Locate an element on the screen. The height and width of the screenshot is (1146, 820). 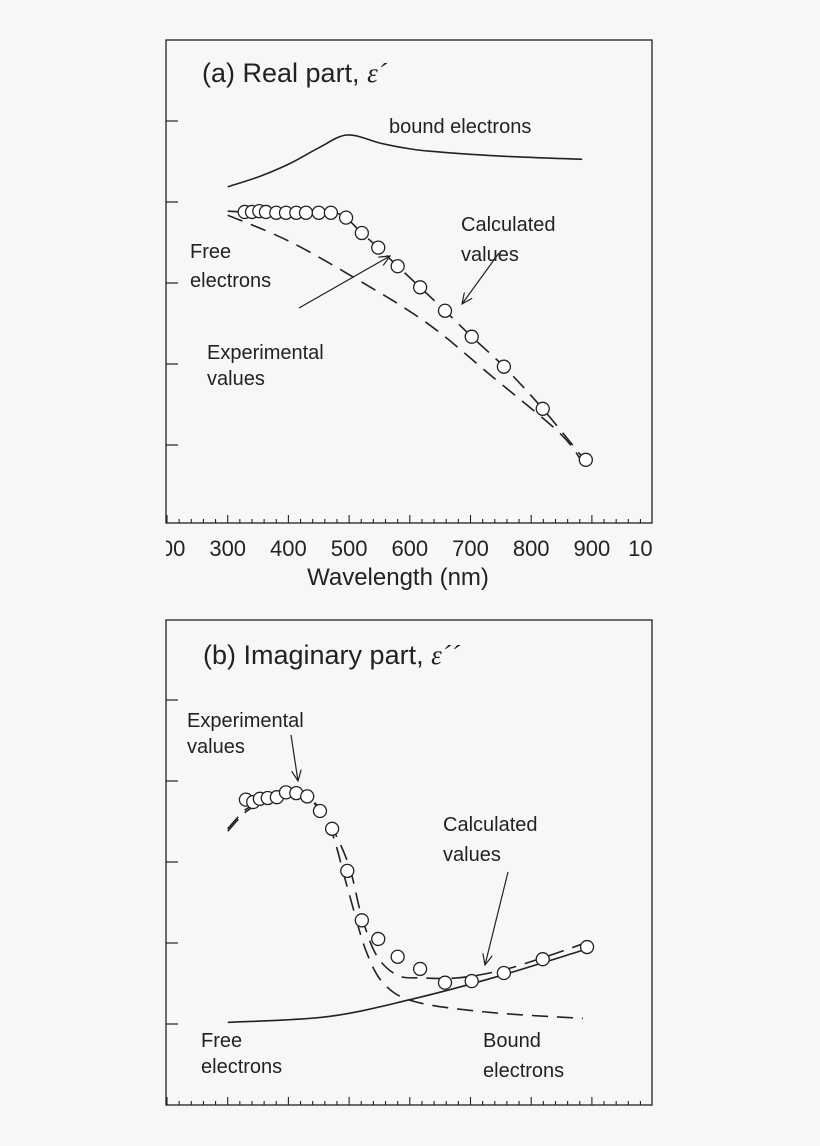
label-experimental-b-2: values is located at coordinates (216, 747).